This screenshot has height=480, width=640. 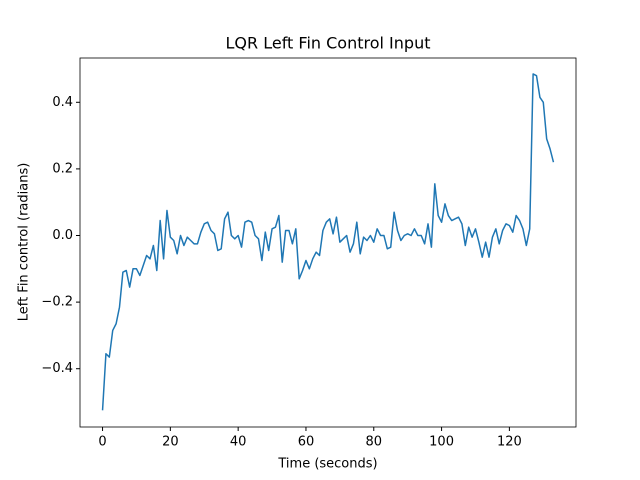 I want to click on y-tick-label: −0.4, so click(x=57, y=368).